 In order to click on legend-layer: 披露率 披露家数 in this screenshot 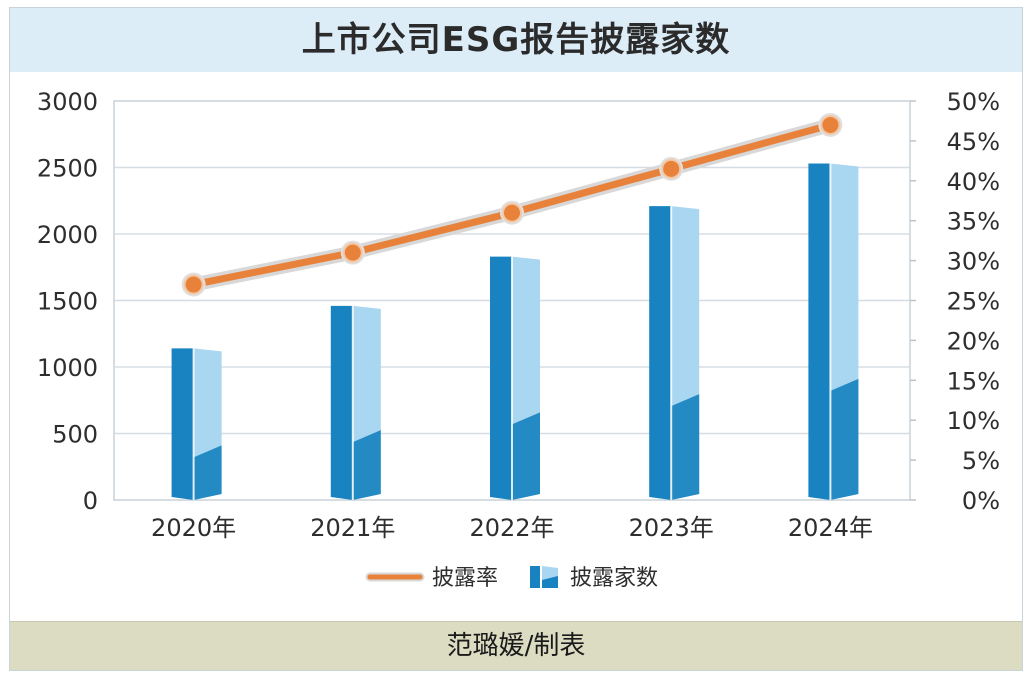, I will do `click(511, 578)`.